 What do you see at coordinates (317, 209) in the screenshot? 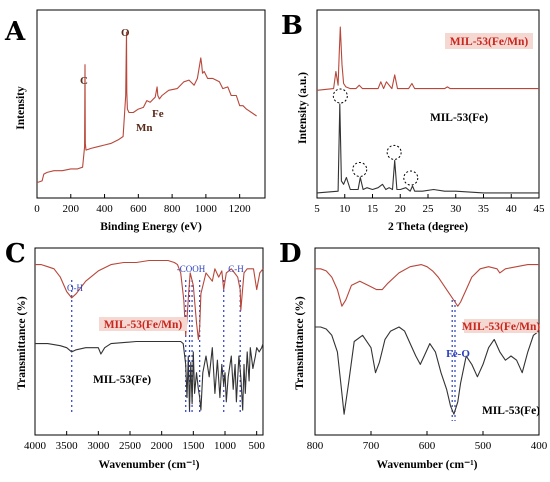
I see `x-tick-label: 5` at bounding box center [317, 209].